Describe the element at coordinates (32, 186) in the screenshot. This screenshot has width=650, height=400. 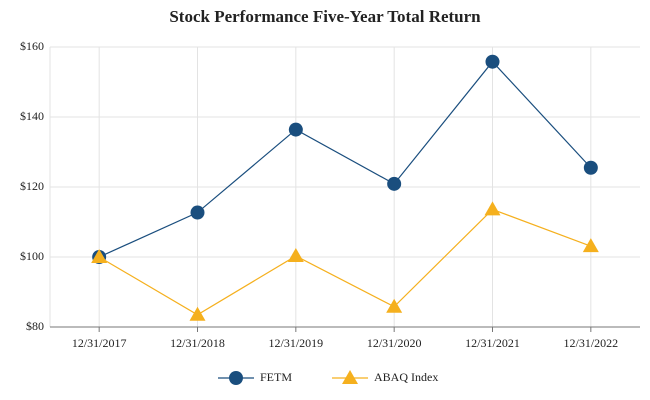
I see `y-tick-label: $120` at that location.